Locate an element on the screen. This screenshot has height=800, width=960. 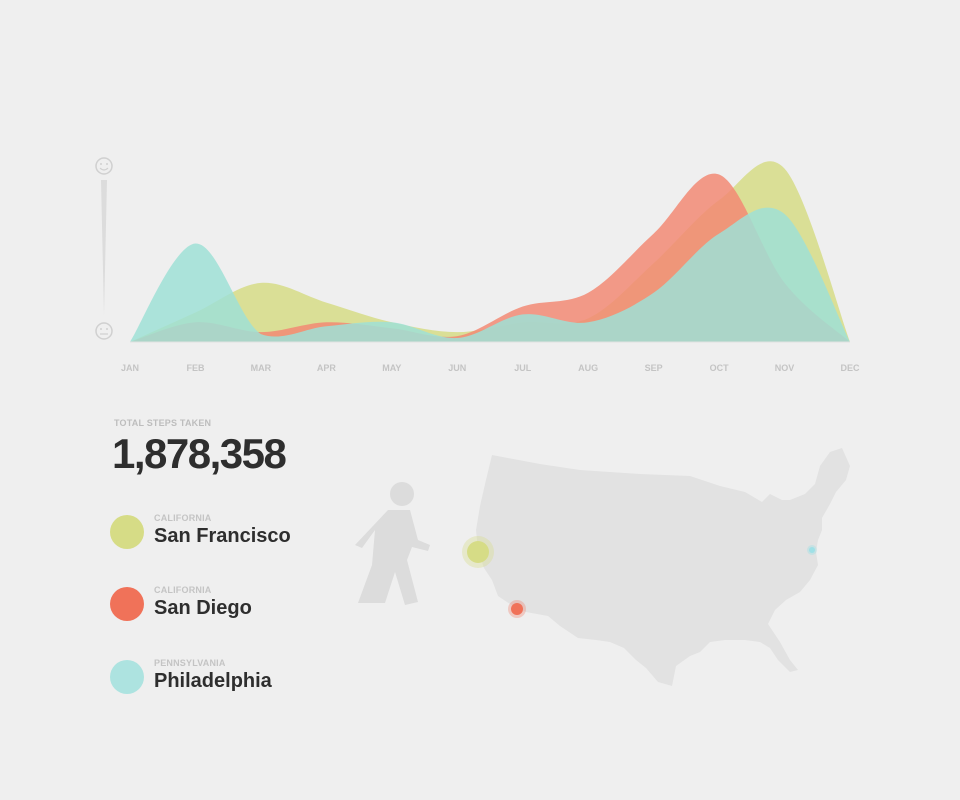
month-tick-label: FEB is located at coordinates (195, 368).